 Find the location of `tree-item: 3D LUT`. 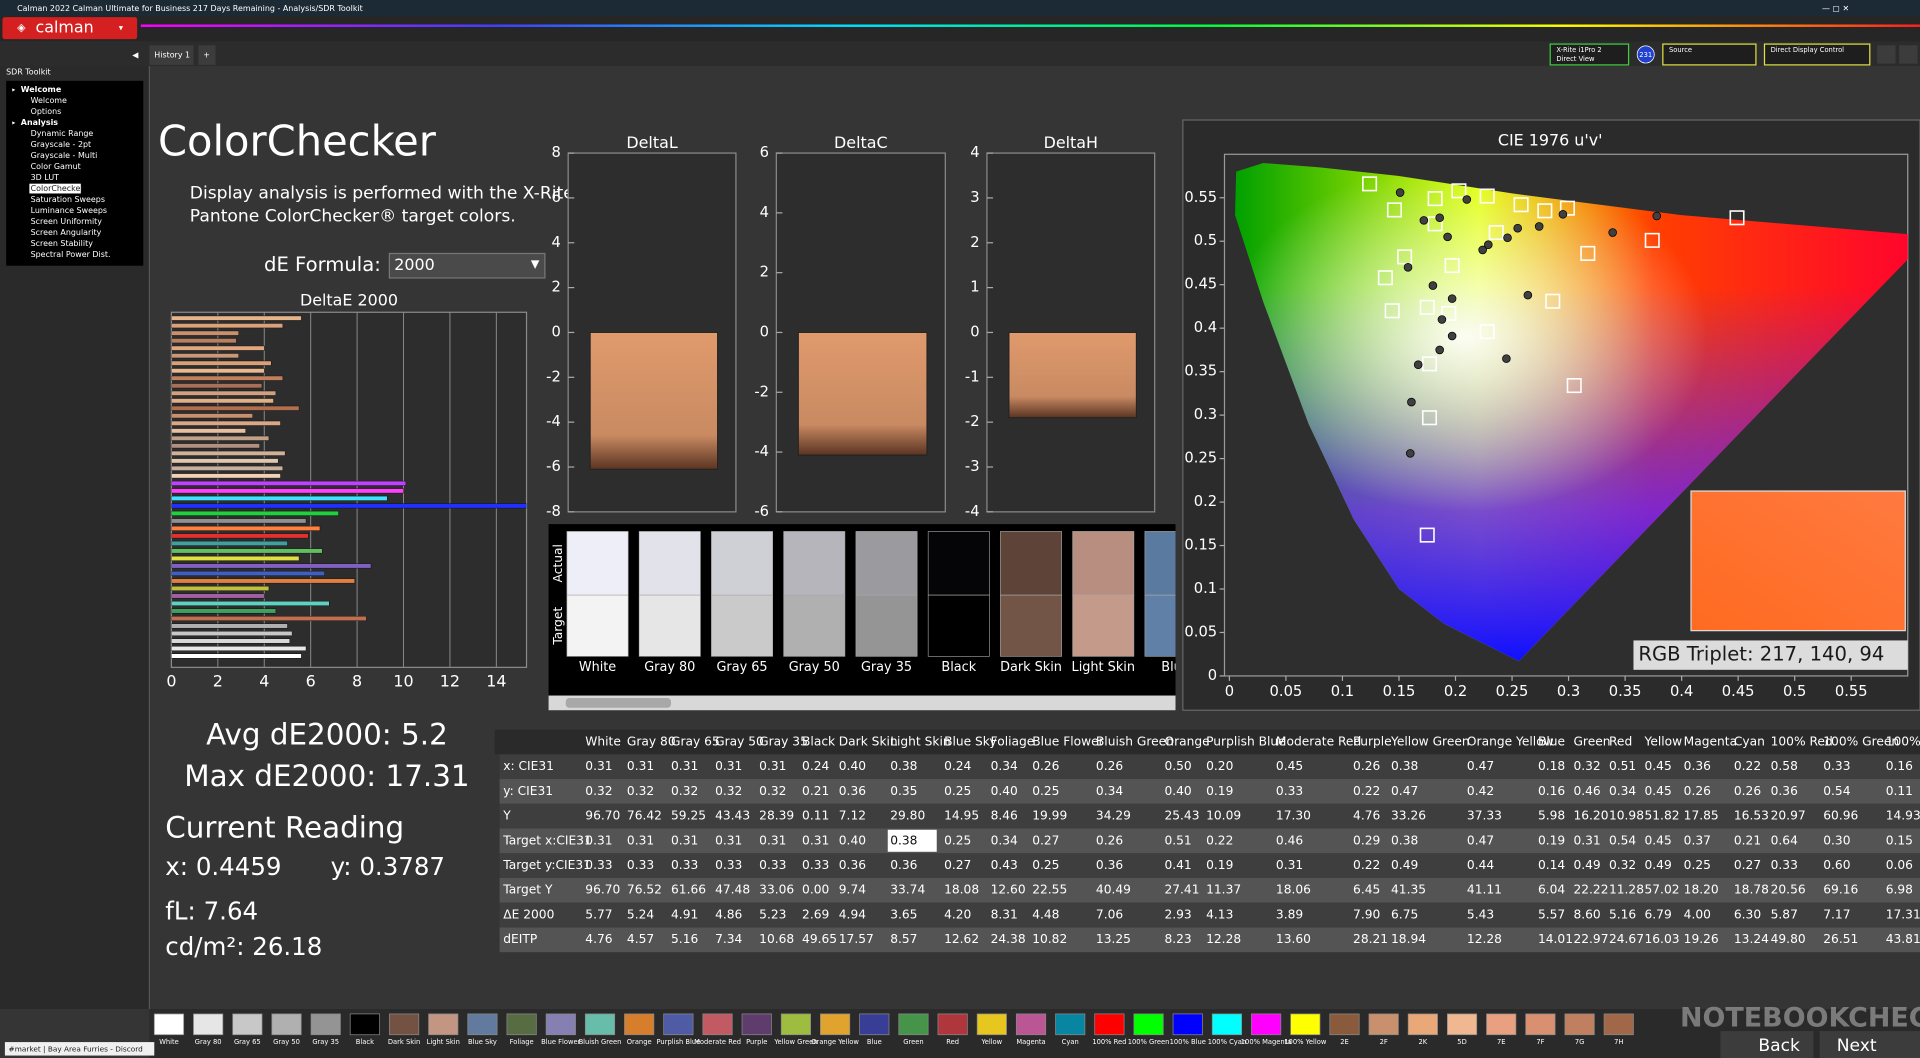

tree-item: 3D LUT is located at coordinates (45, 177).